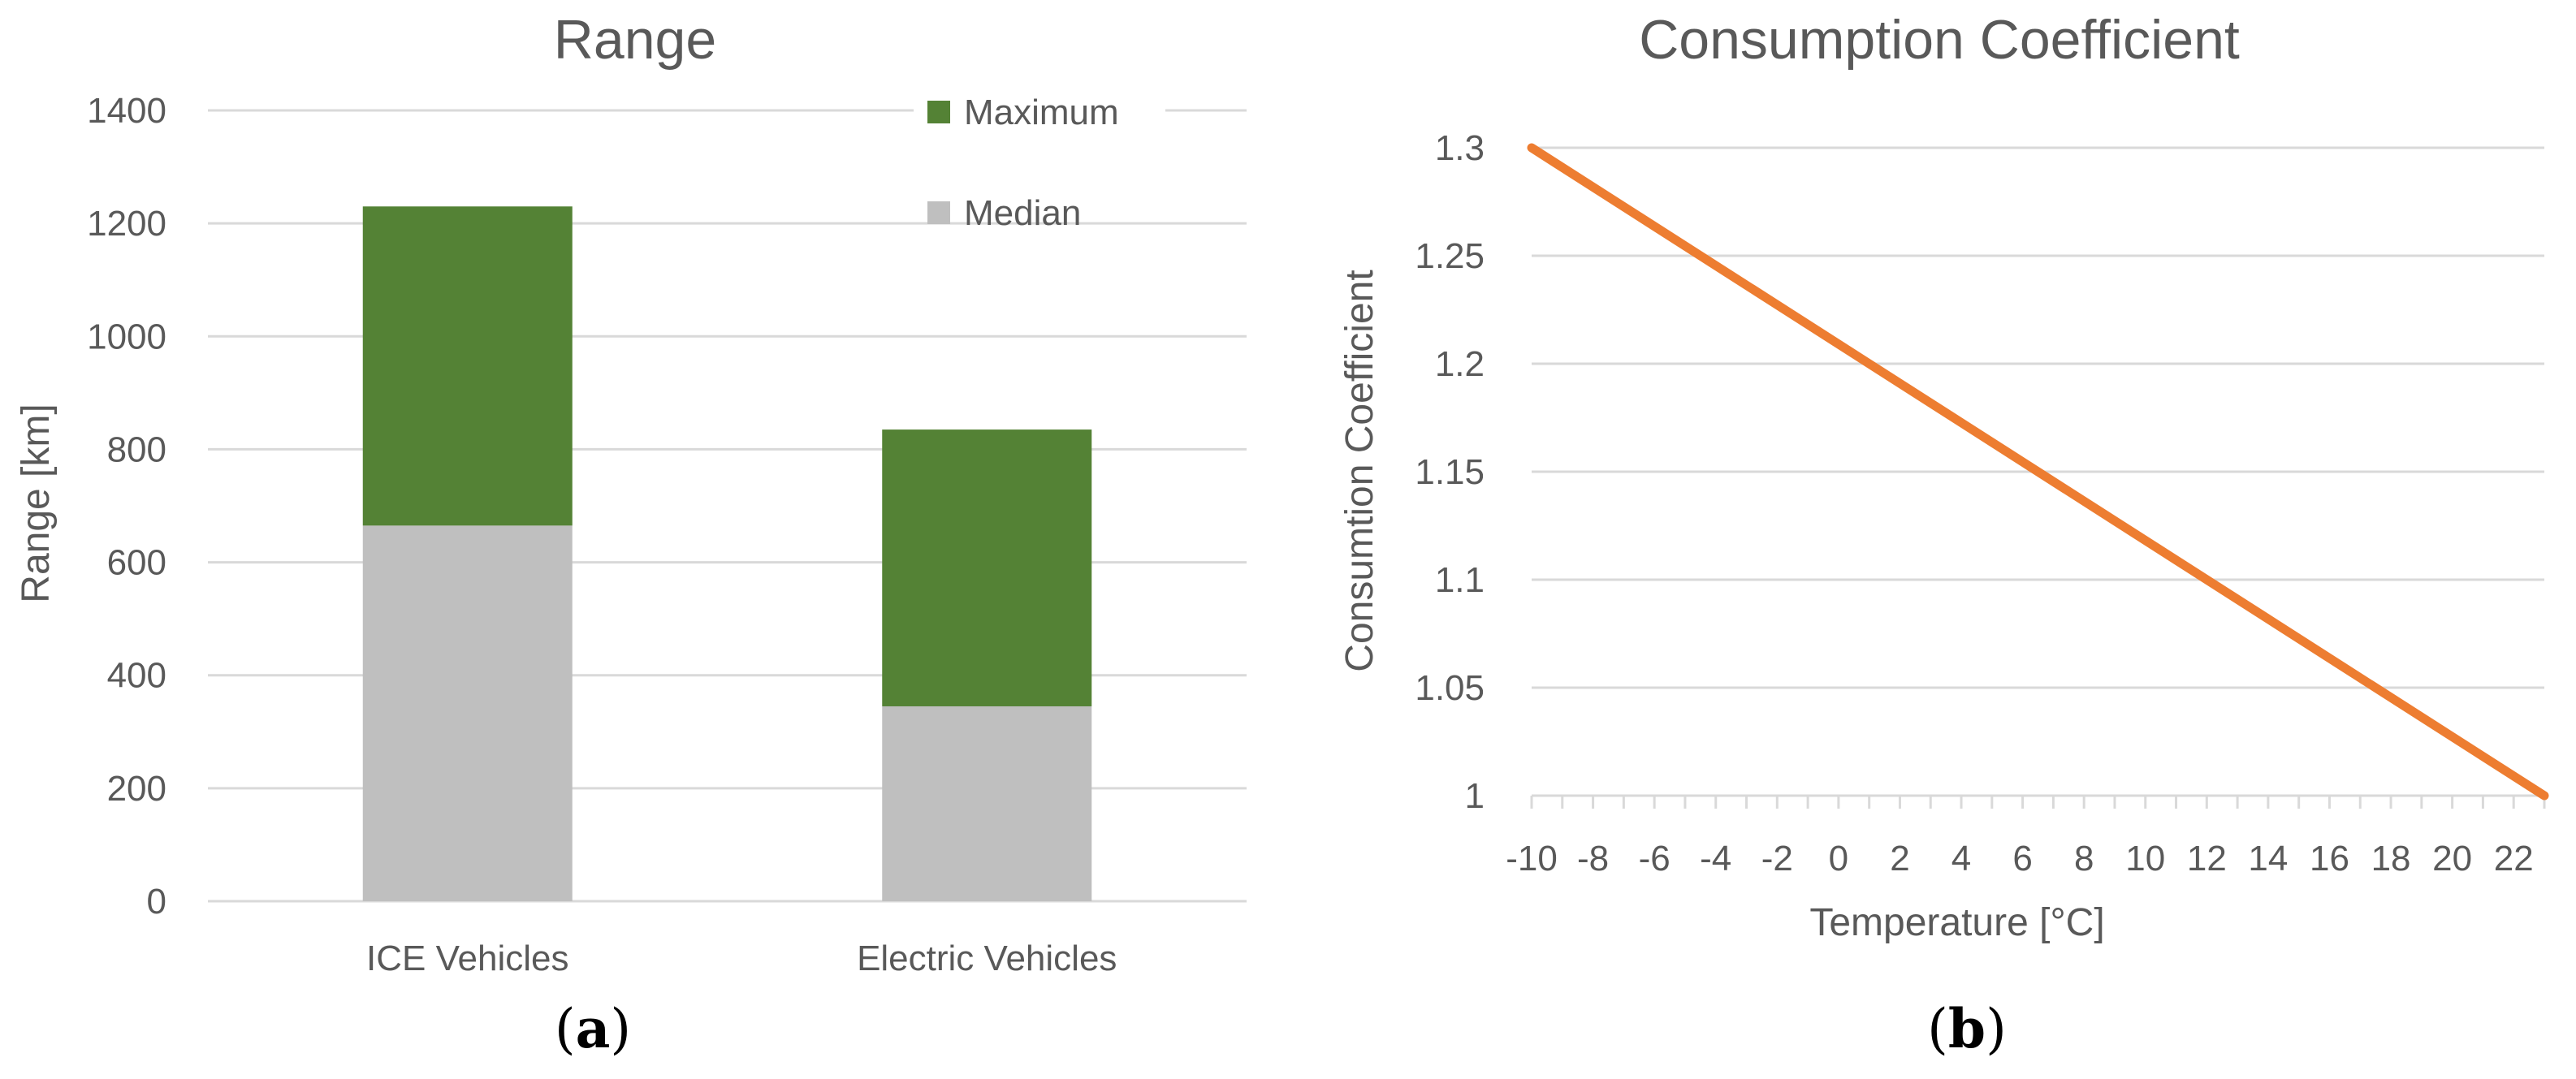  What do you see at coordinates (1460, 148) in the screenshot?
I see `consumption-y-tick-label: 1.3` at bounding box center [1460, 148].